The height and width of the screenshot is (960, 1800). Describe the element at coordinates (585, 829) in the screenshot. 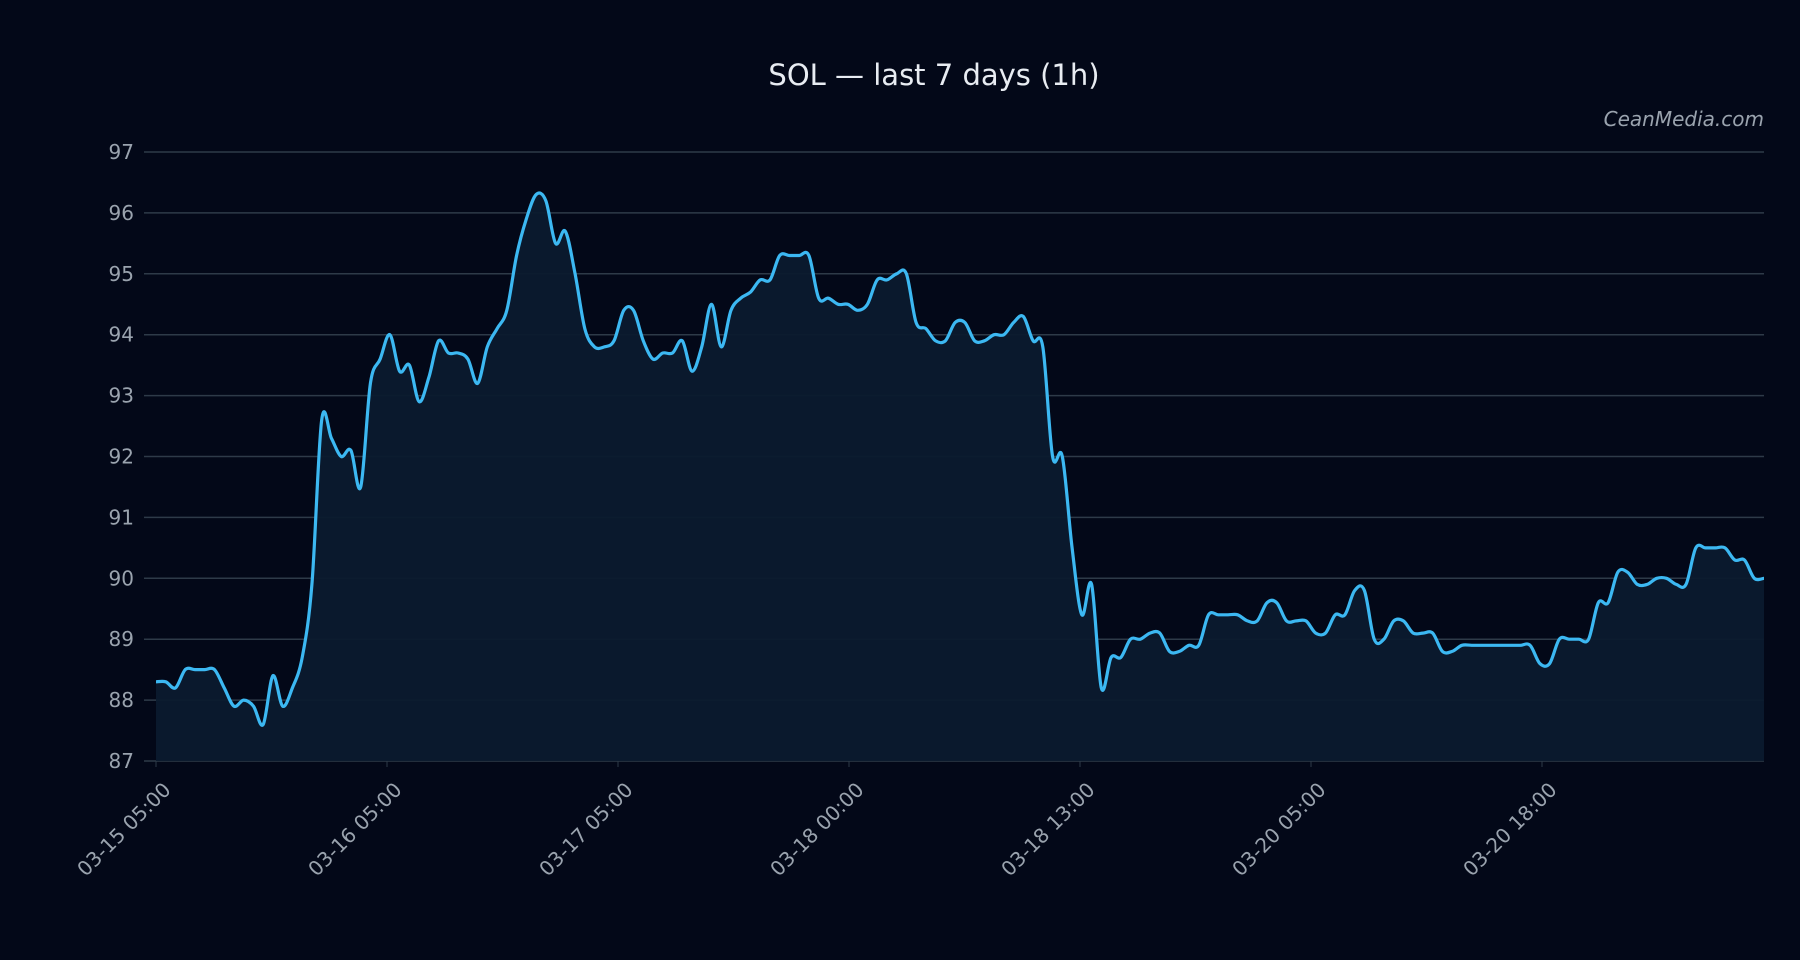

I see `x-tick-label: 03-17 05:00` at that location.